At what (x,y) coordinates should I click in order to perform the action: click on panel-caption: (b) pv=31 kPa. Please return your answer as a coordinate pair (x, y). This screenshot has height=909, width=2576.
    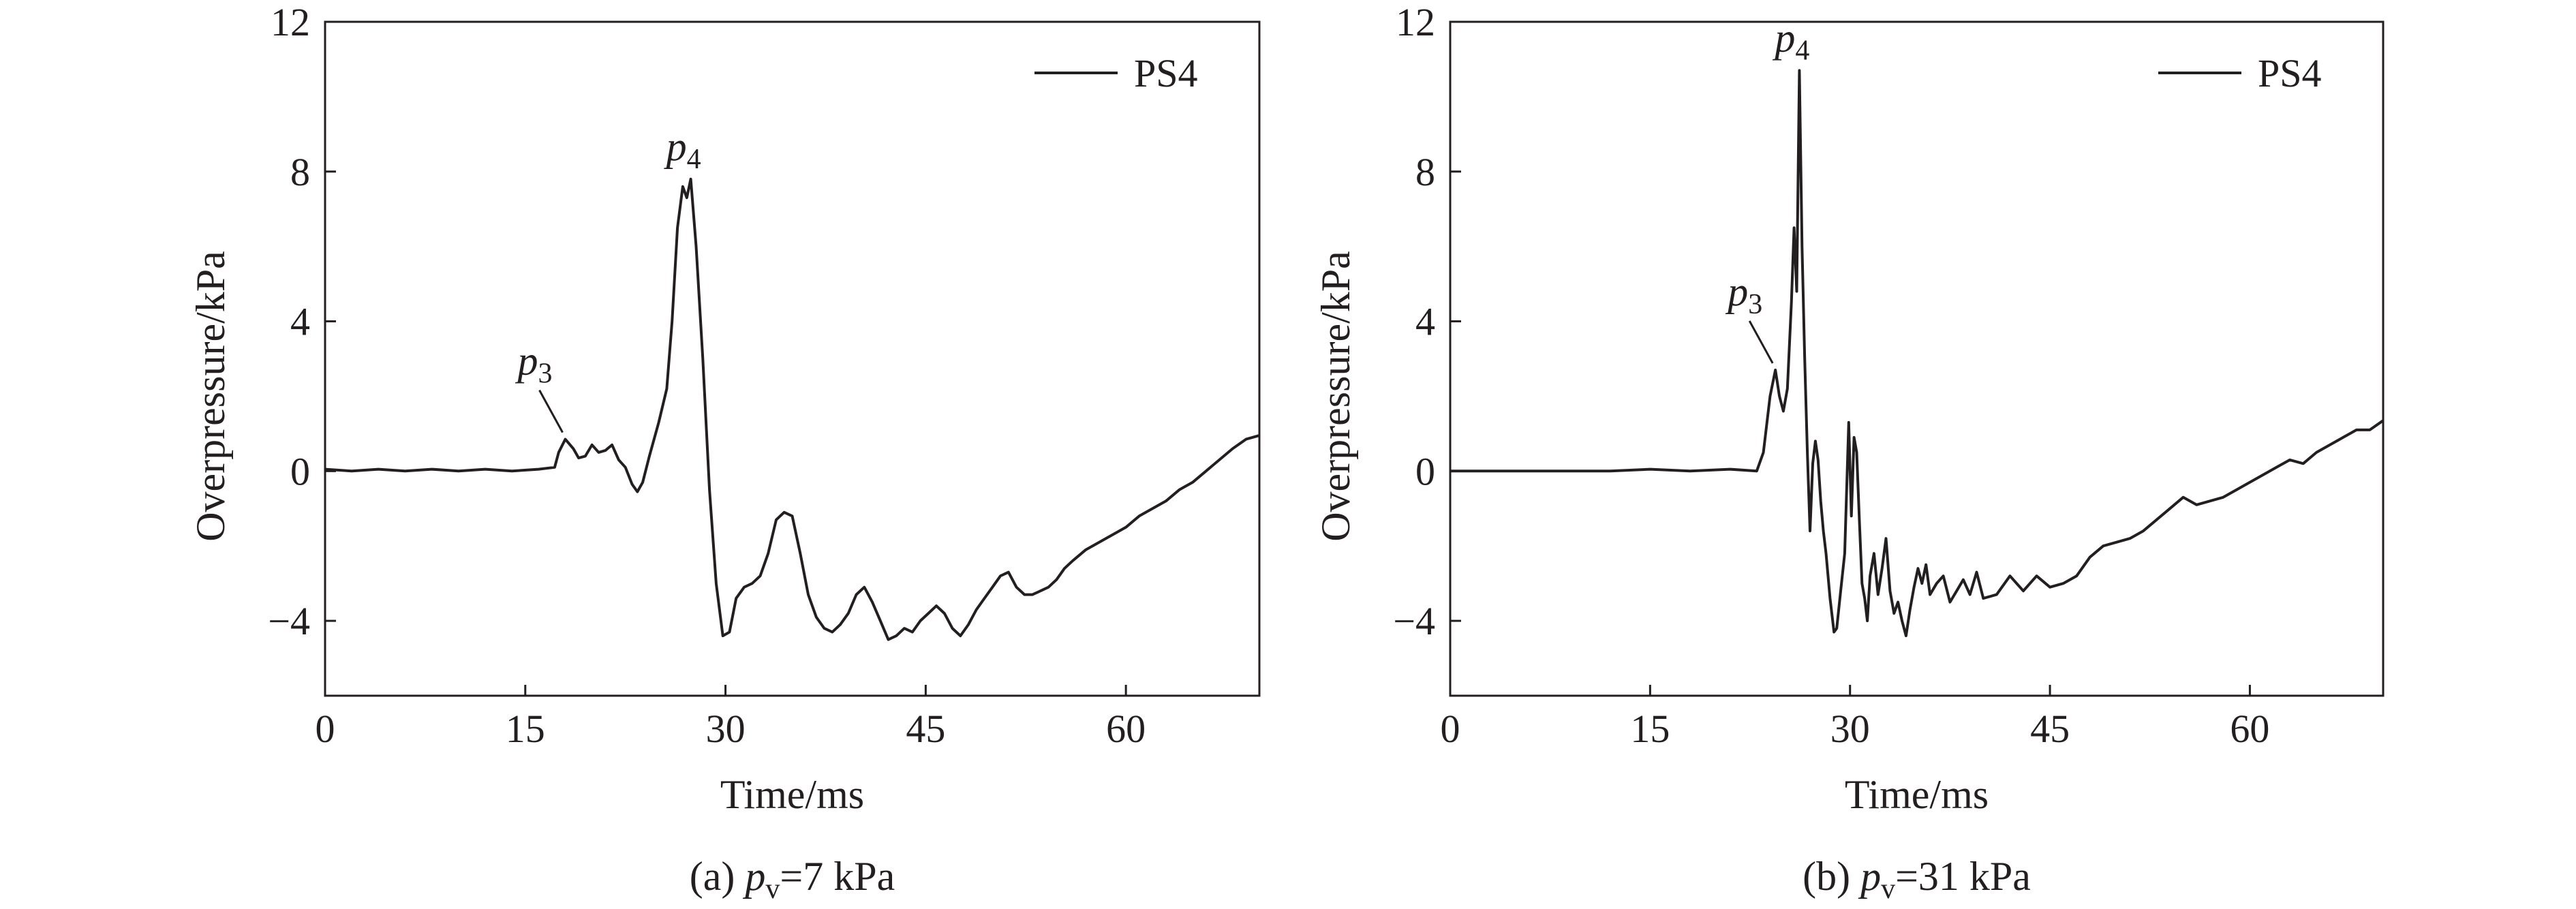
    Looking at the image, I should click on (1917, 879).